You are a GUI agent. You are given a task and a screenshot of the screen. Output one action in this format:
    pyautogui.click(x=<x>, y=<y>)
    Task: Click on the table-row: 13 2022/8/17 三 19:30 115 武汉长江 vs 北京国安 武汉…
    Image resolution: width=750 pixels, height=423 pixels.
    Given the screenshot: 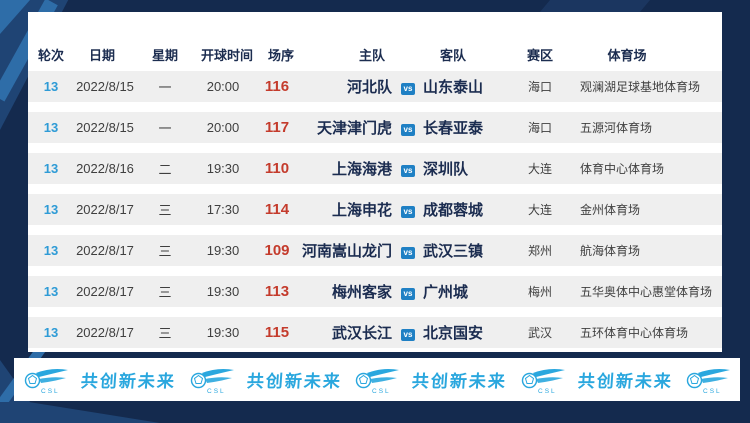 What is the action you would take?
    pyautogui.click(x=375, y=332)
    